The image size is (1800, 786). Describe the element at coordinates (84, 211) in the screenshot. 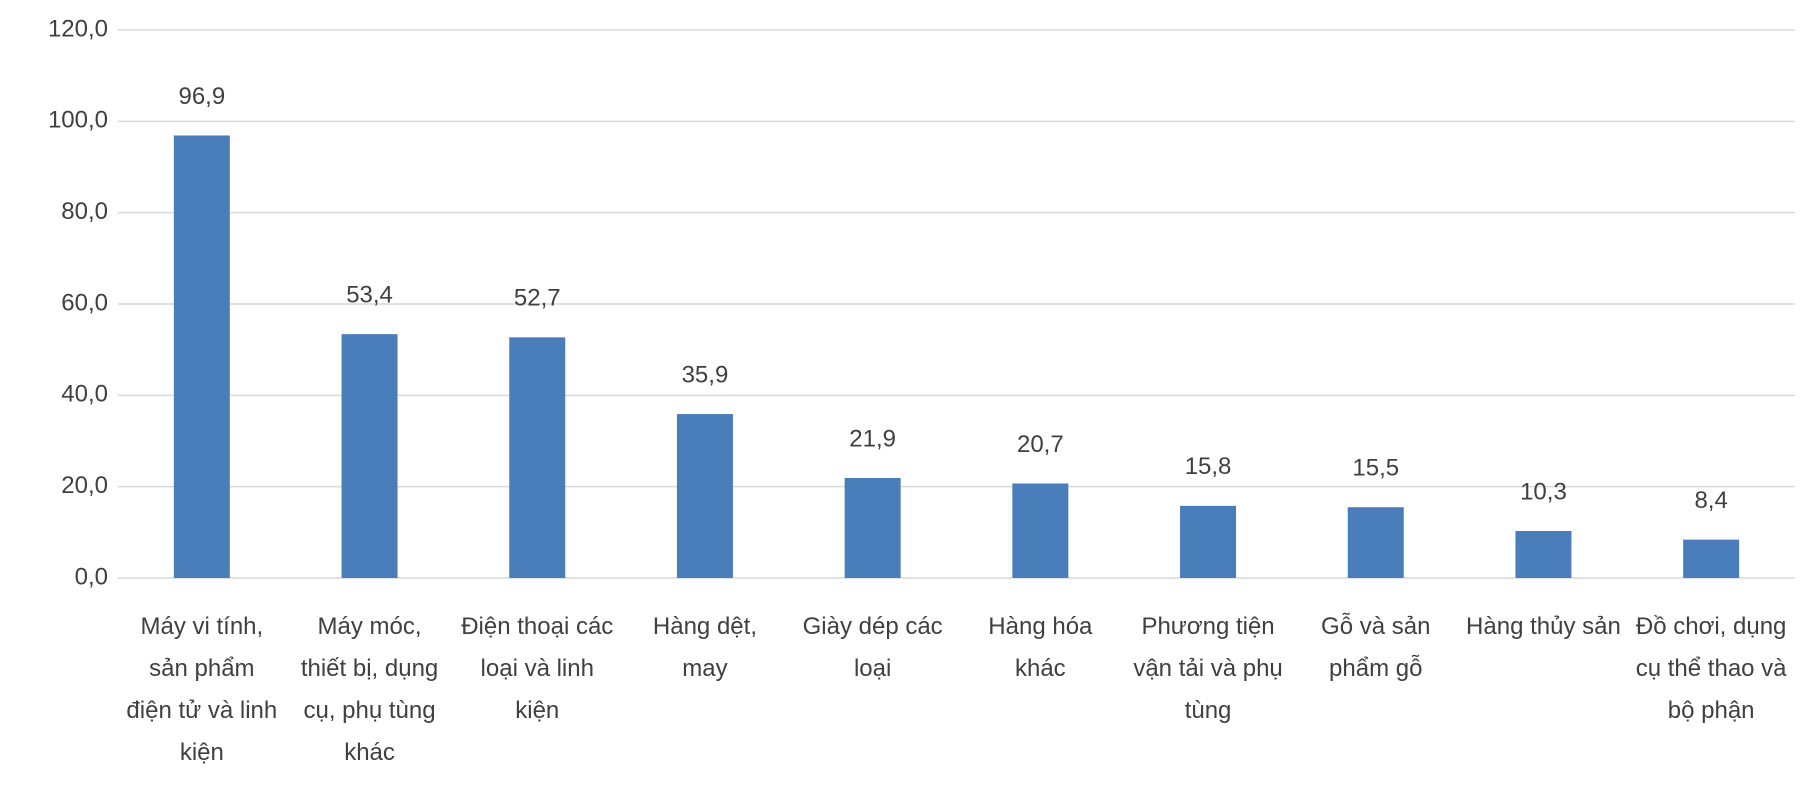

I see `y-tick-label: 80,0` at that location.